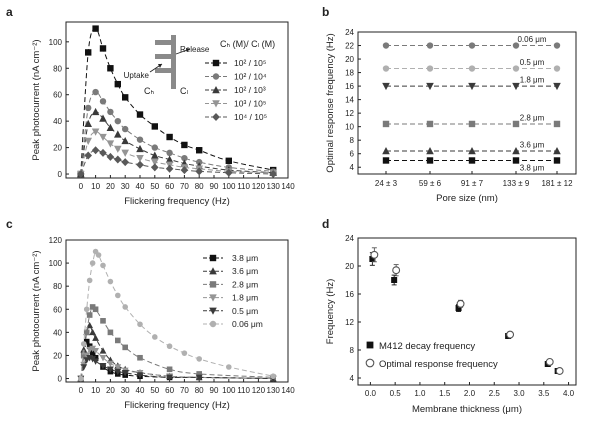 This screenshot has width=600, height=425. I want to click on b-series-label: 0.5 μm, so click(532, 62).